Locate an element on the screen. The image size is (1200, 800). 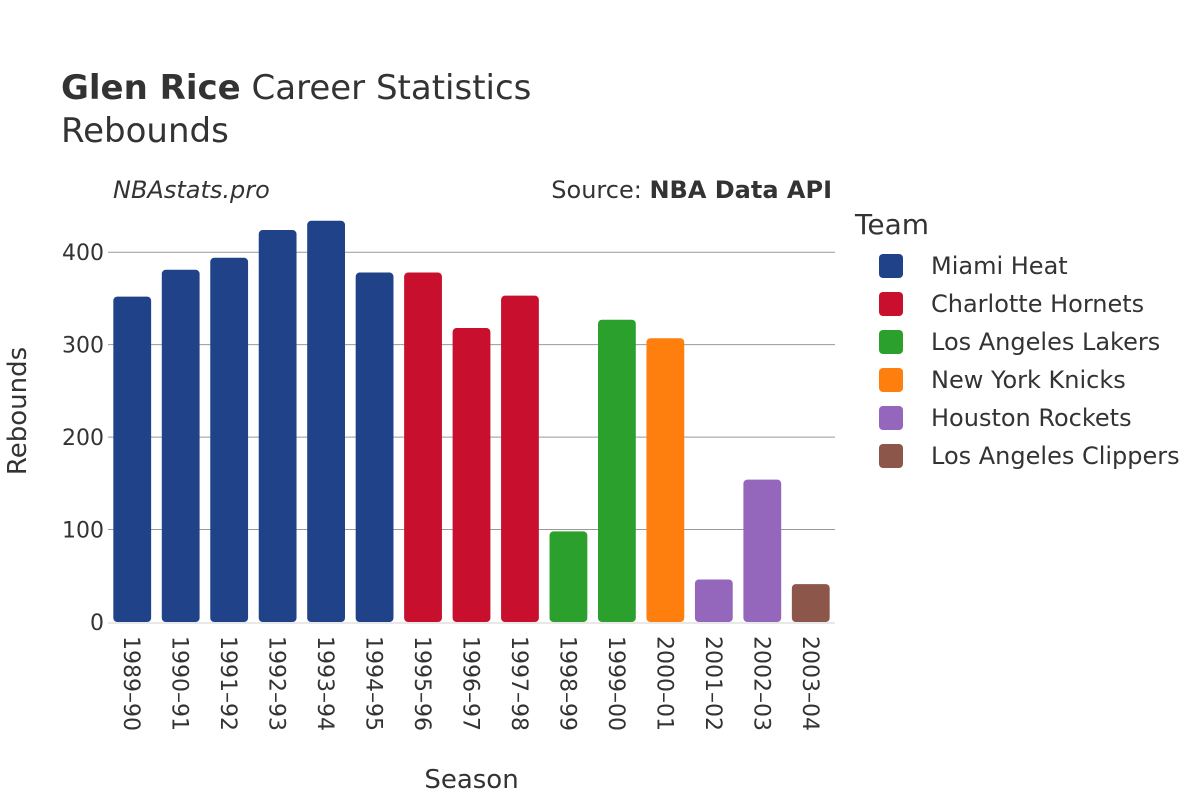
x-tick-label: 1996–97 is located at coordinates (470, 683).